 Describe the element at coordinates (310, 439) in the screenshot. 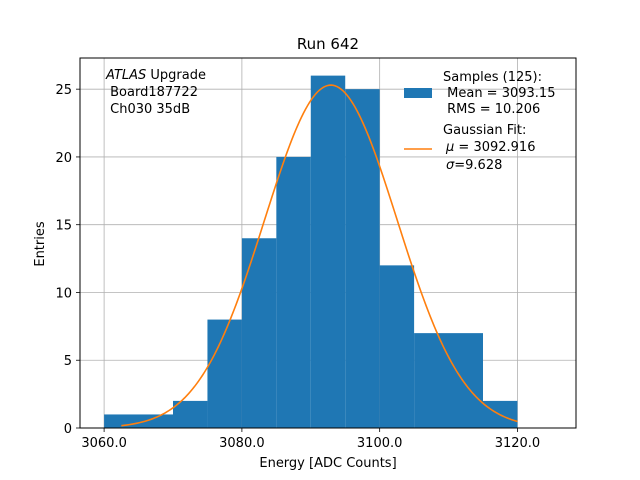

I see `x-axis-ticks: 3060.0 3080.0 3100.0 3120.0` at that location.